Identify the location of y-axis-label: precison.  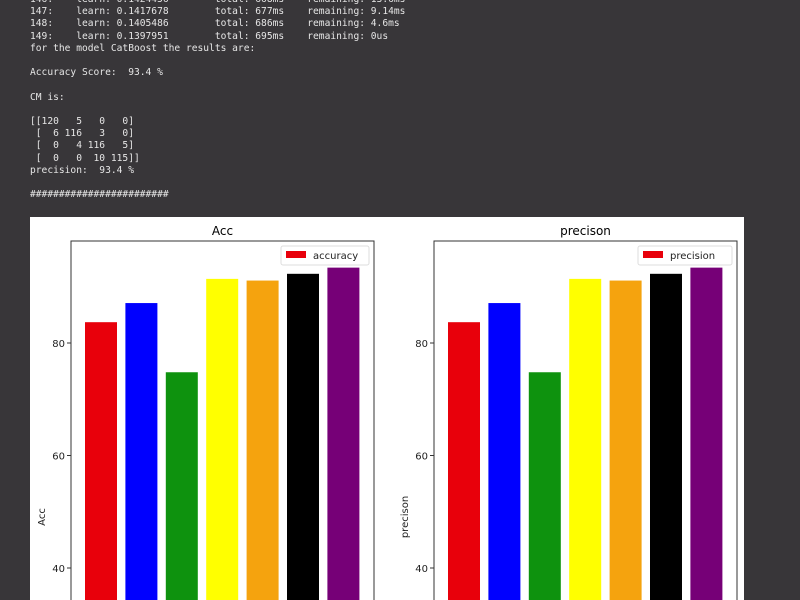
(405, 517).